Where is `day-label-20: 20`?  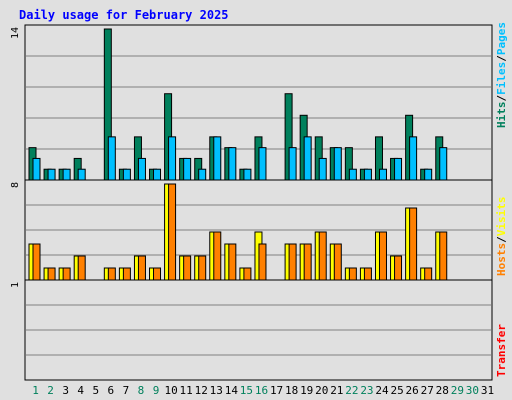 day-label-20: 20 is located at coordinates (321, 390).